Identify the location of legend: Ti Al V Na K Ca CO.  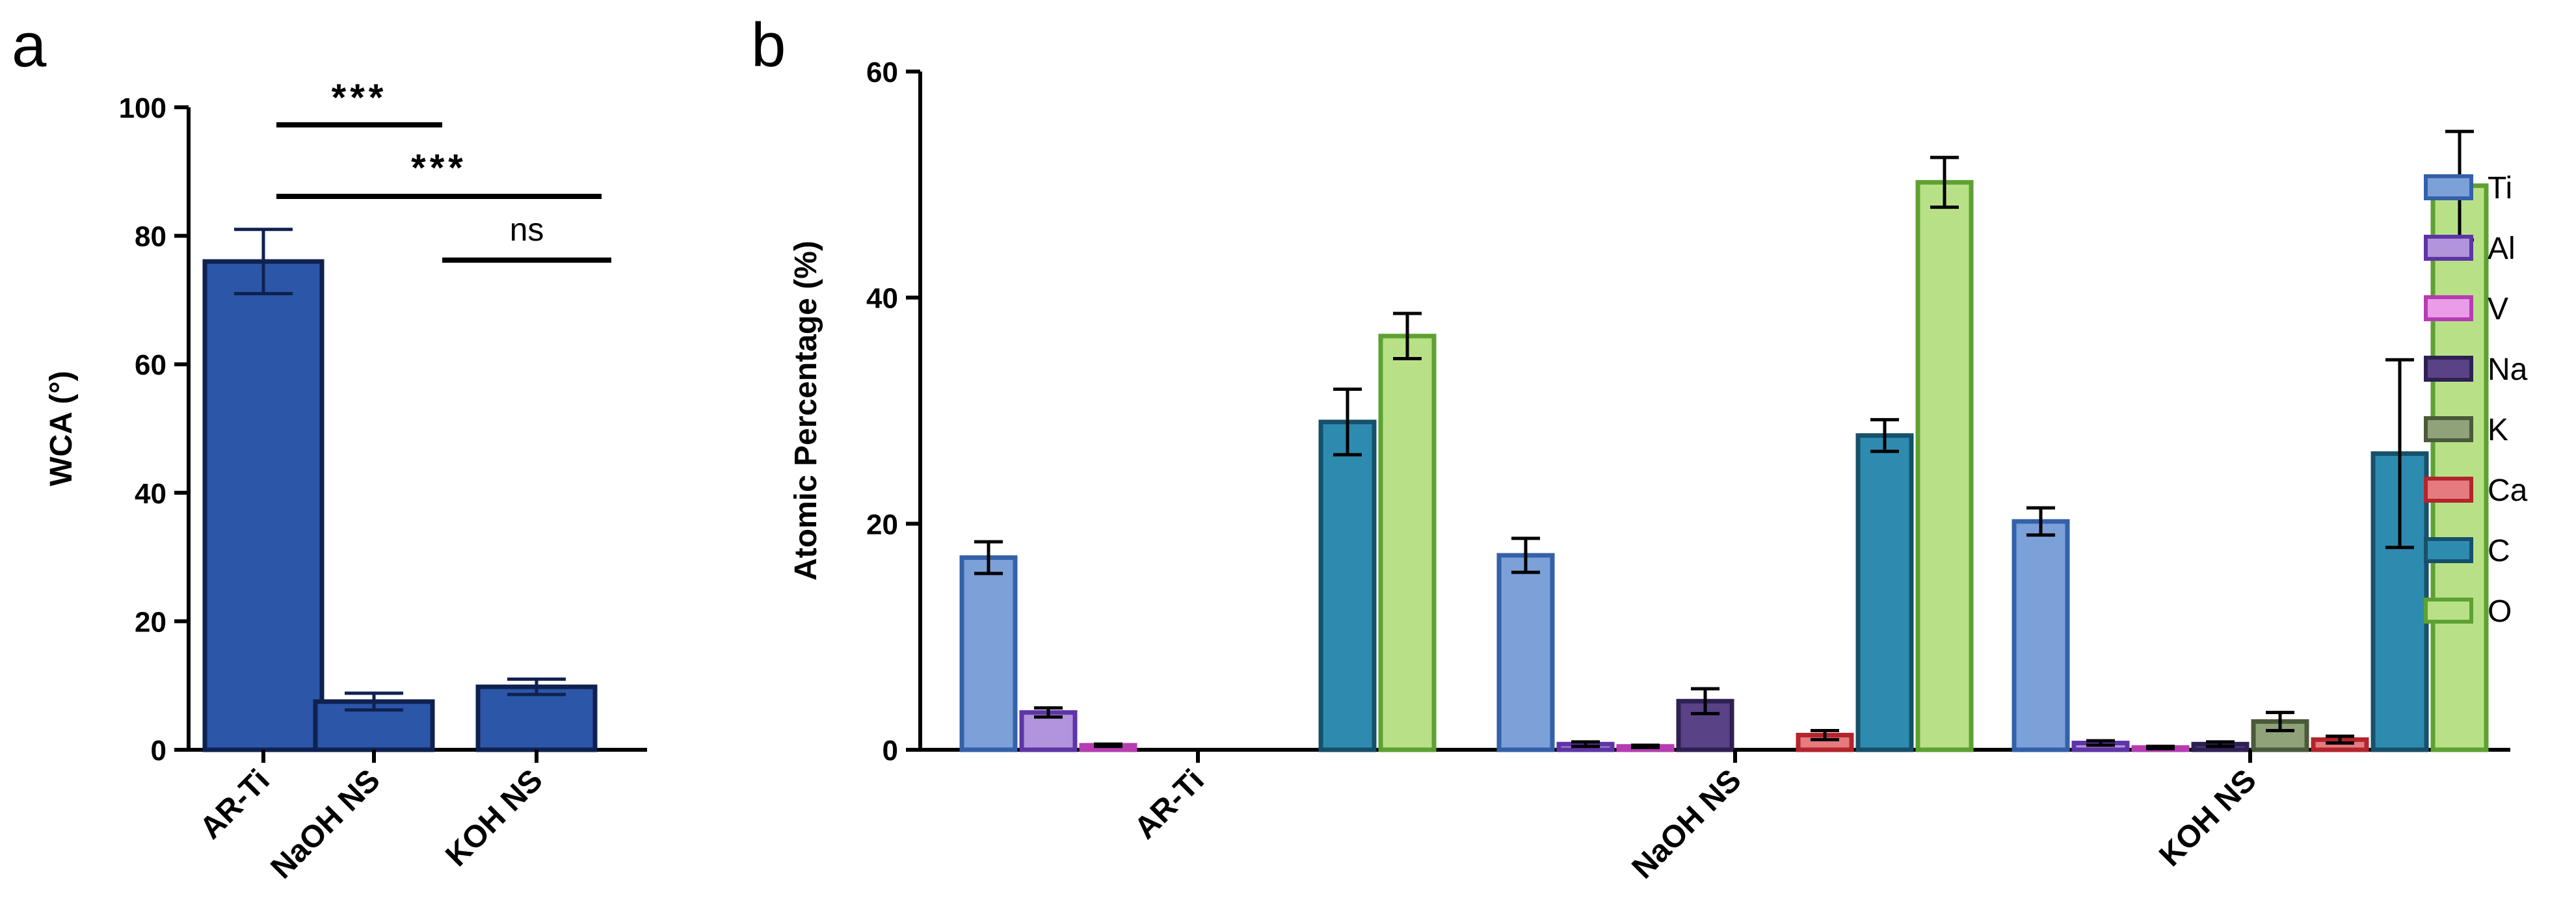
(2476, 400).